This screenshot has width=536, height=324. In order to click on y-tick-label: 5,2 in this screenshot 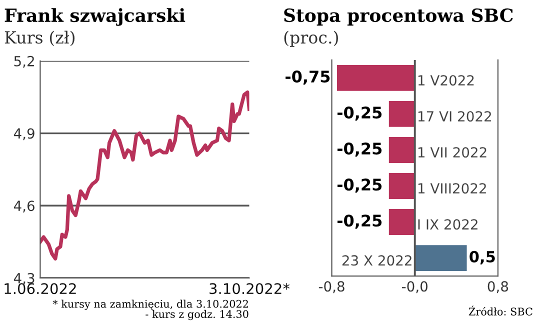, I will do `click(24, 62)`.